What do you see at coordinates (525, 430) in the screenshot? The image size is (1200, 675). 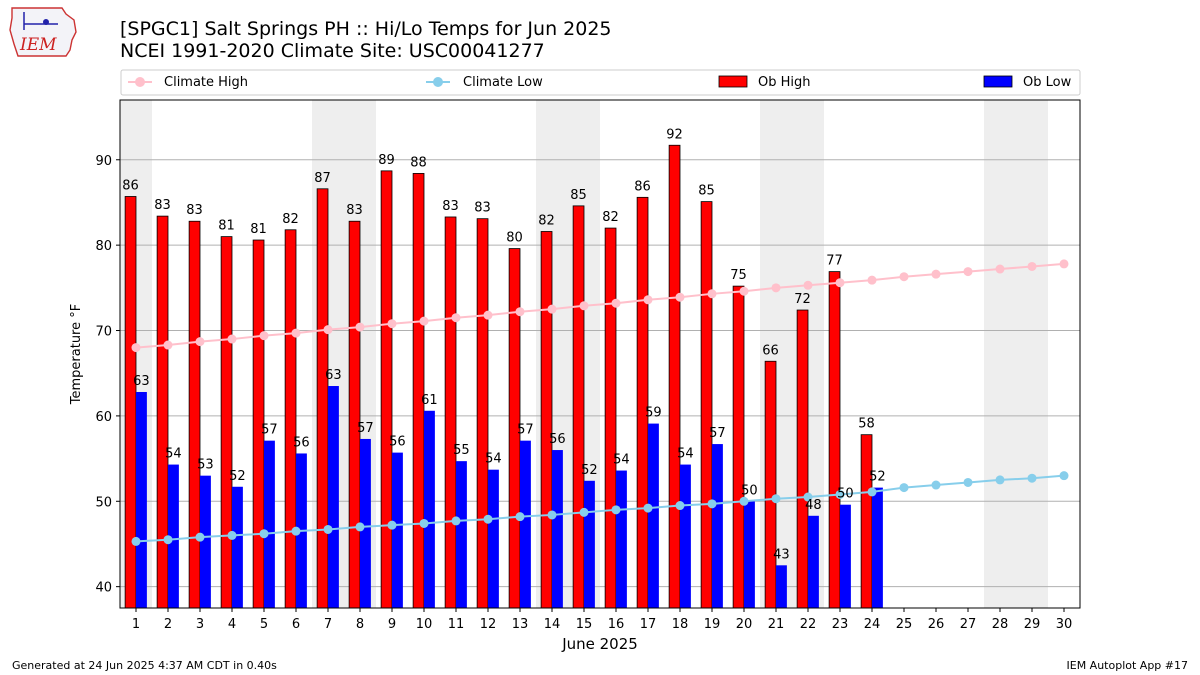 I see `ob-low-label-day-13: 57` at bounding box center [525, 430].